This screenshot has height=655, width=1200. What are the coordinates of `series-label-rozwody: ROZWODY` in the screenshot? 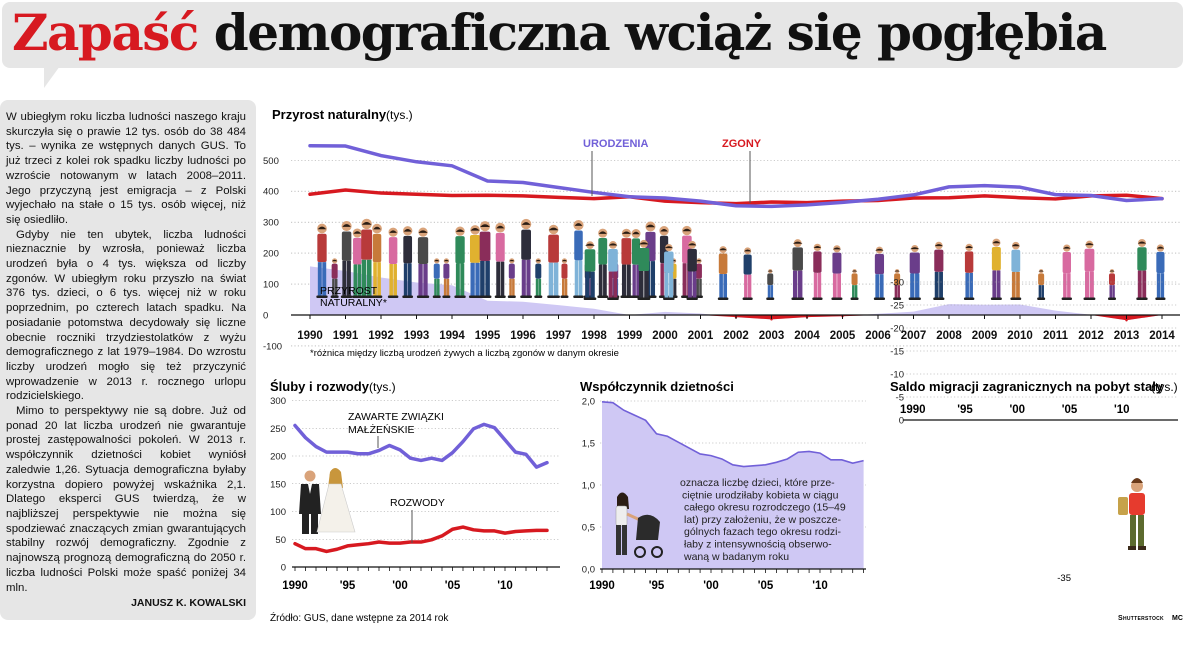 It's located at (417, 503).